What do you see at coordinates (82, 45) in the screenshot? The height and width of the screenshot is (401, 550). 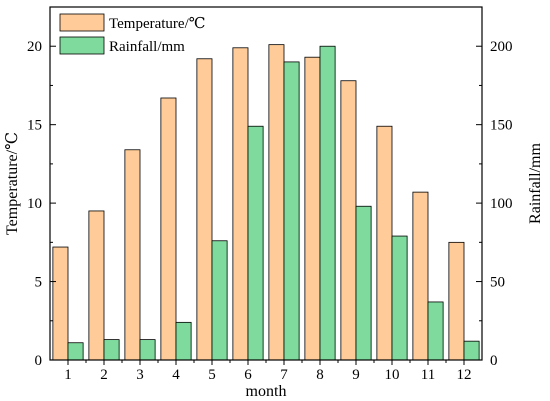 I see `legend-swatch-rainfall` at bounding box center [82, 45].